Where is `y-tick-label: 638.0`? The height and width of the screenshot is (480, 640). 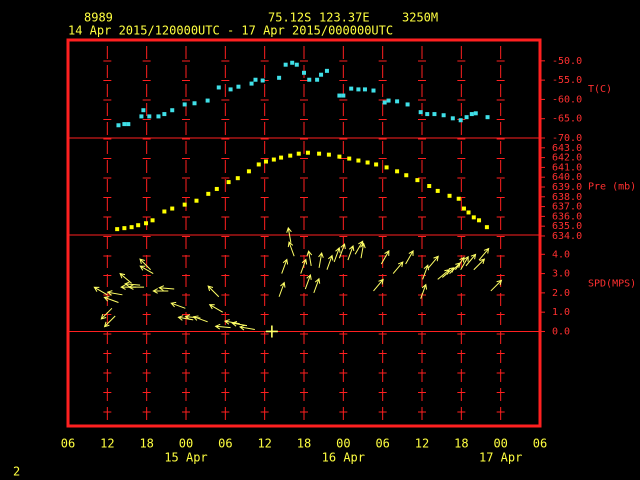
y-tick-label: 638.0 is located at coordinates (567, 197).